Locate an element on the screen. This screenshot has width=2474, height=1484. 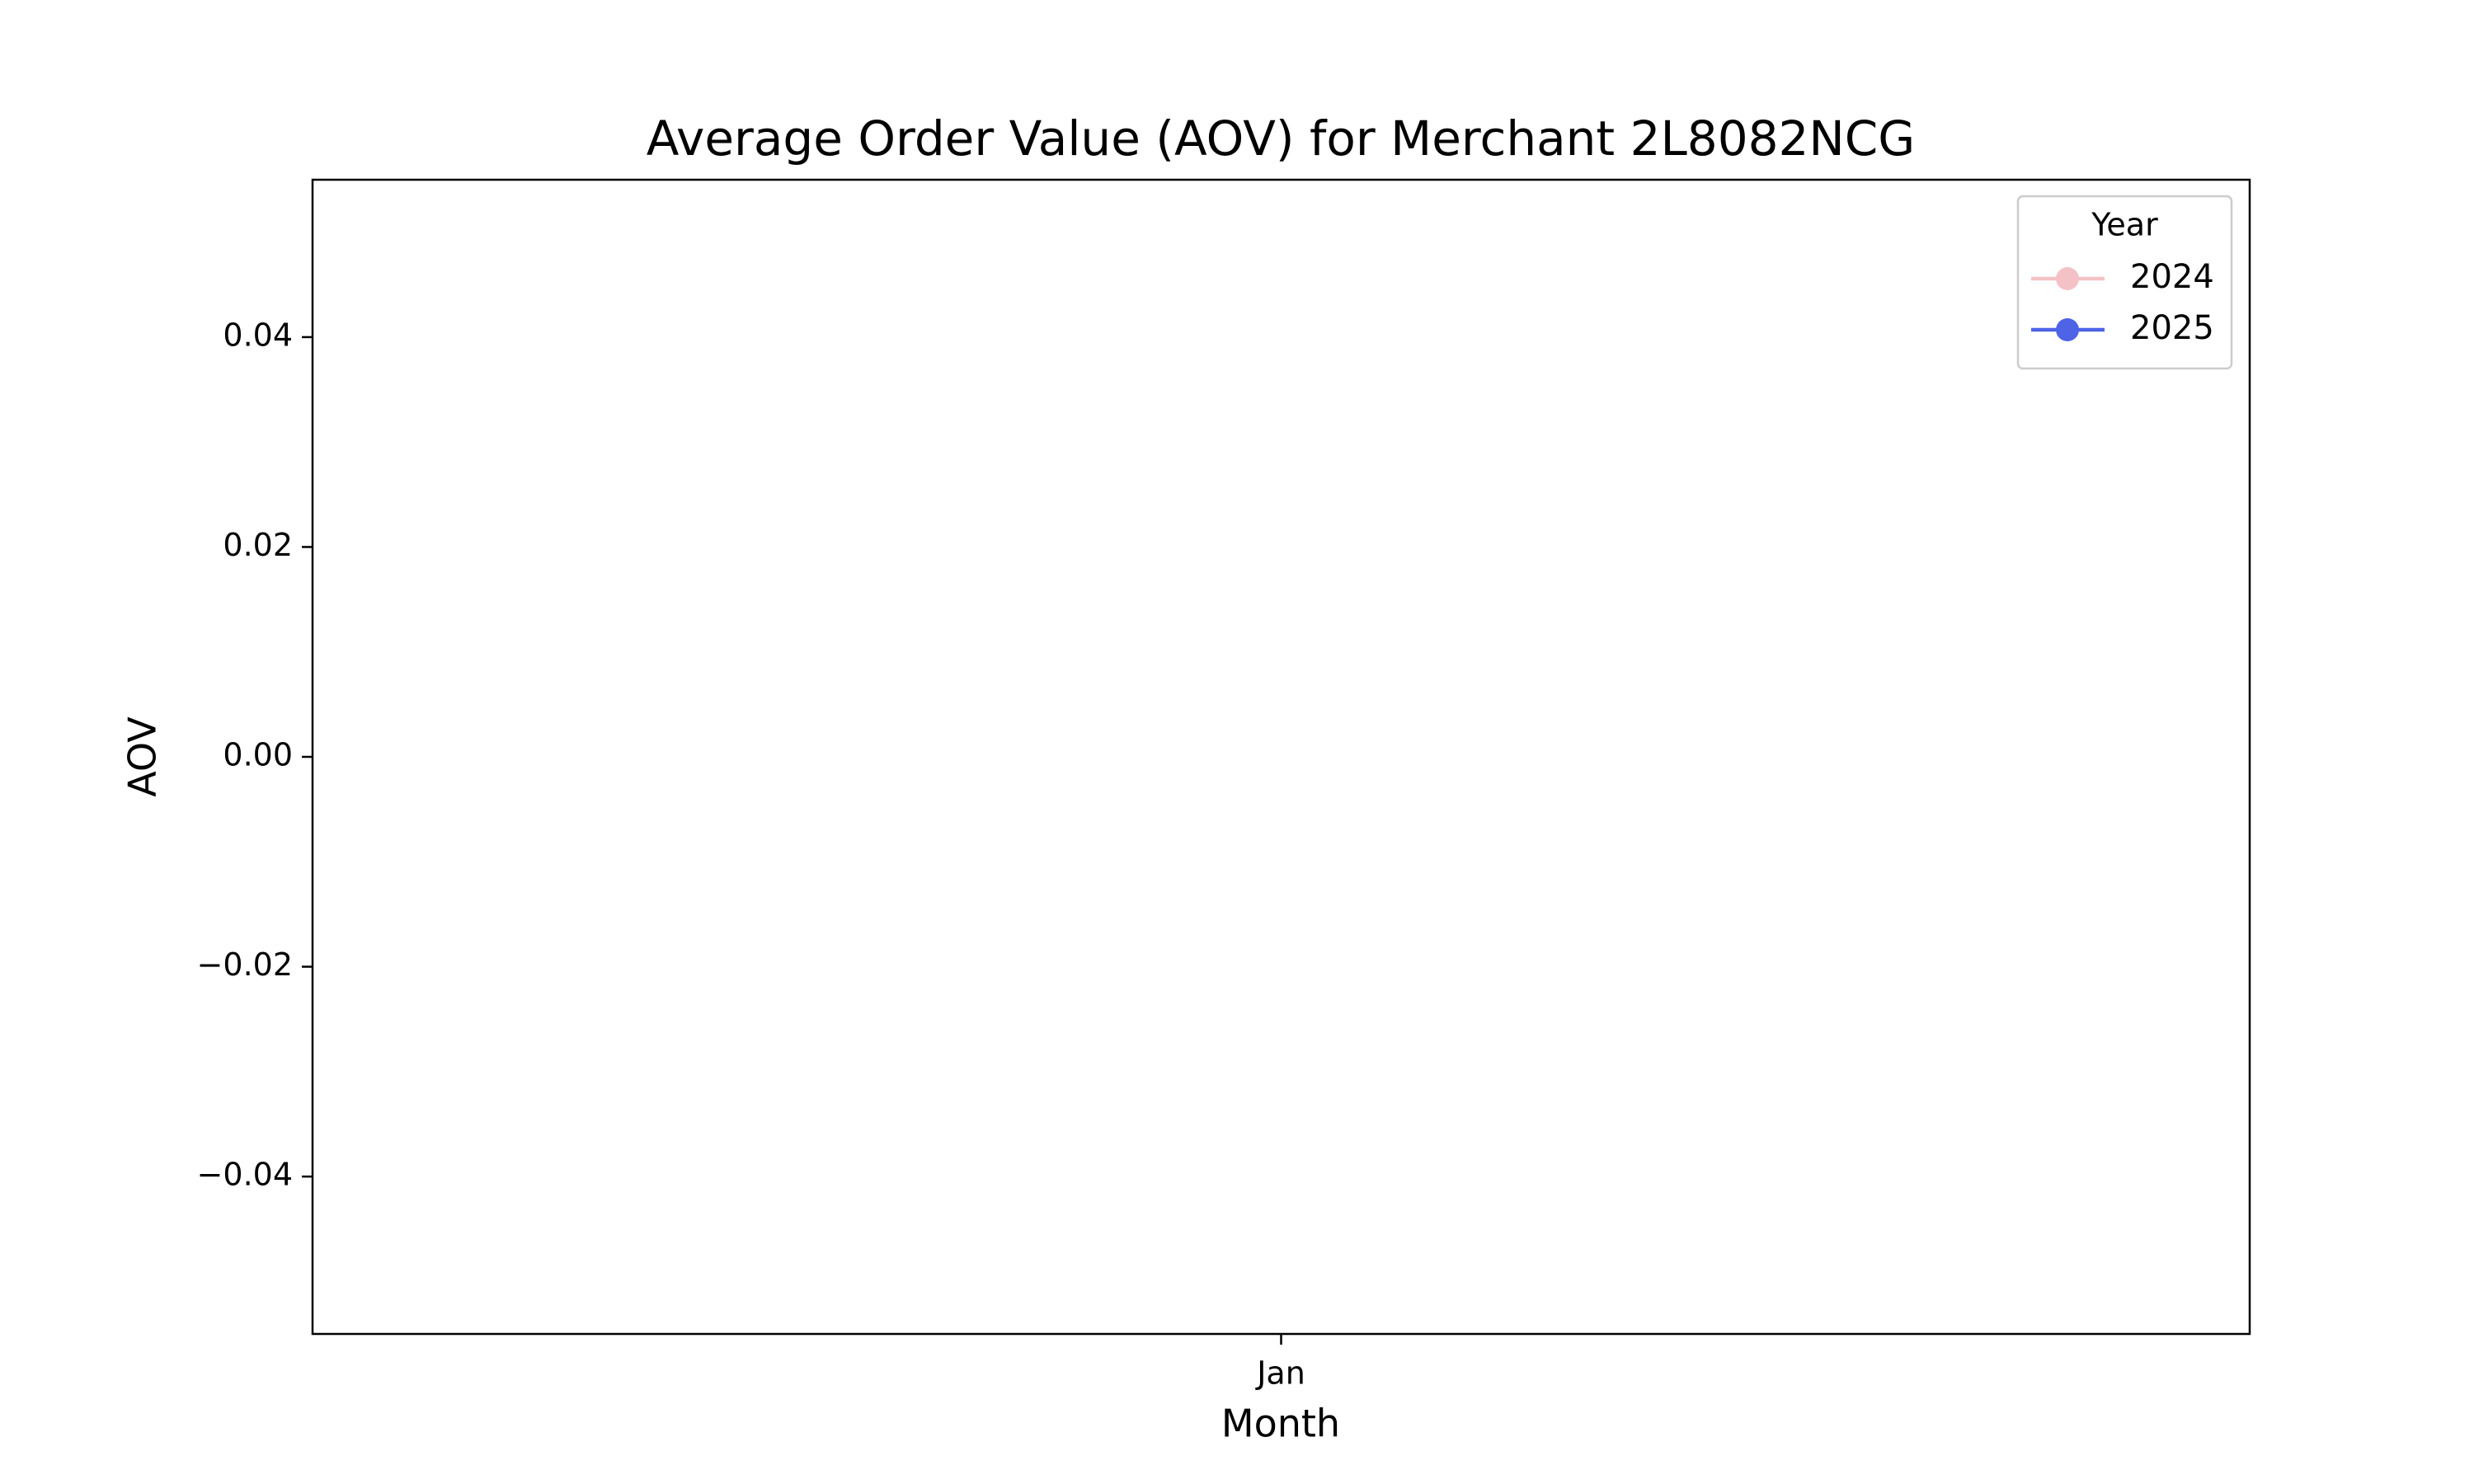
y-tick-label: −0.04 is located at coordinates (245, 1175).